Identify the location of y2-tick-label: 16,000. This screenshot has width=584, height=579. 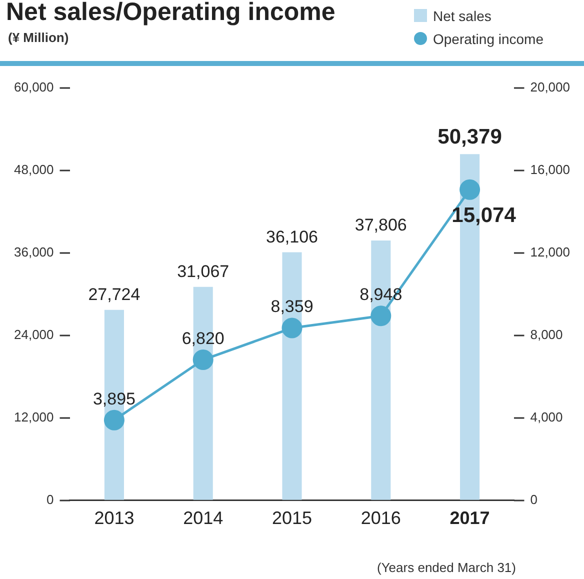
(550, 170).